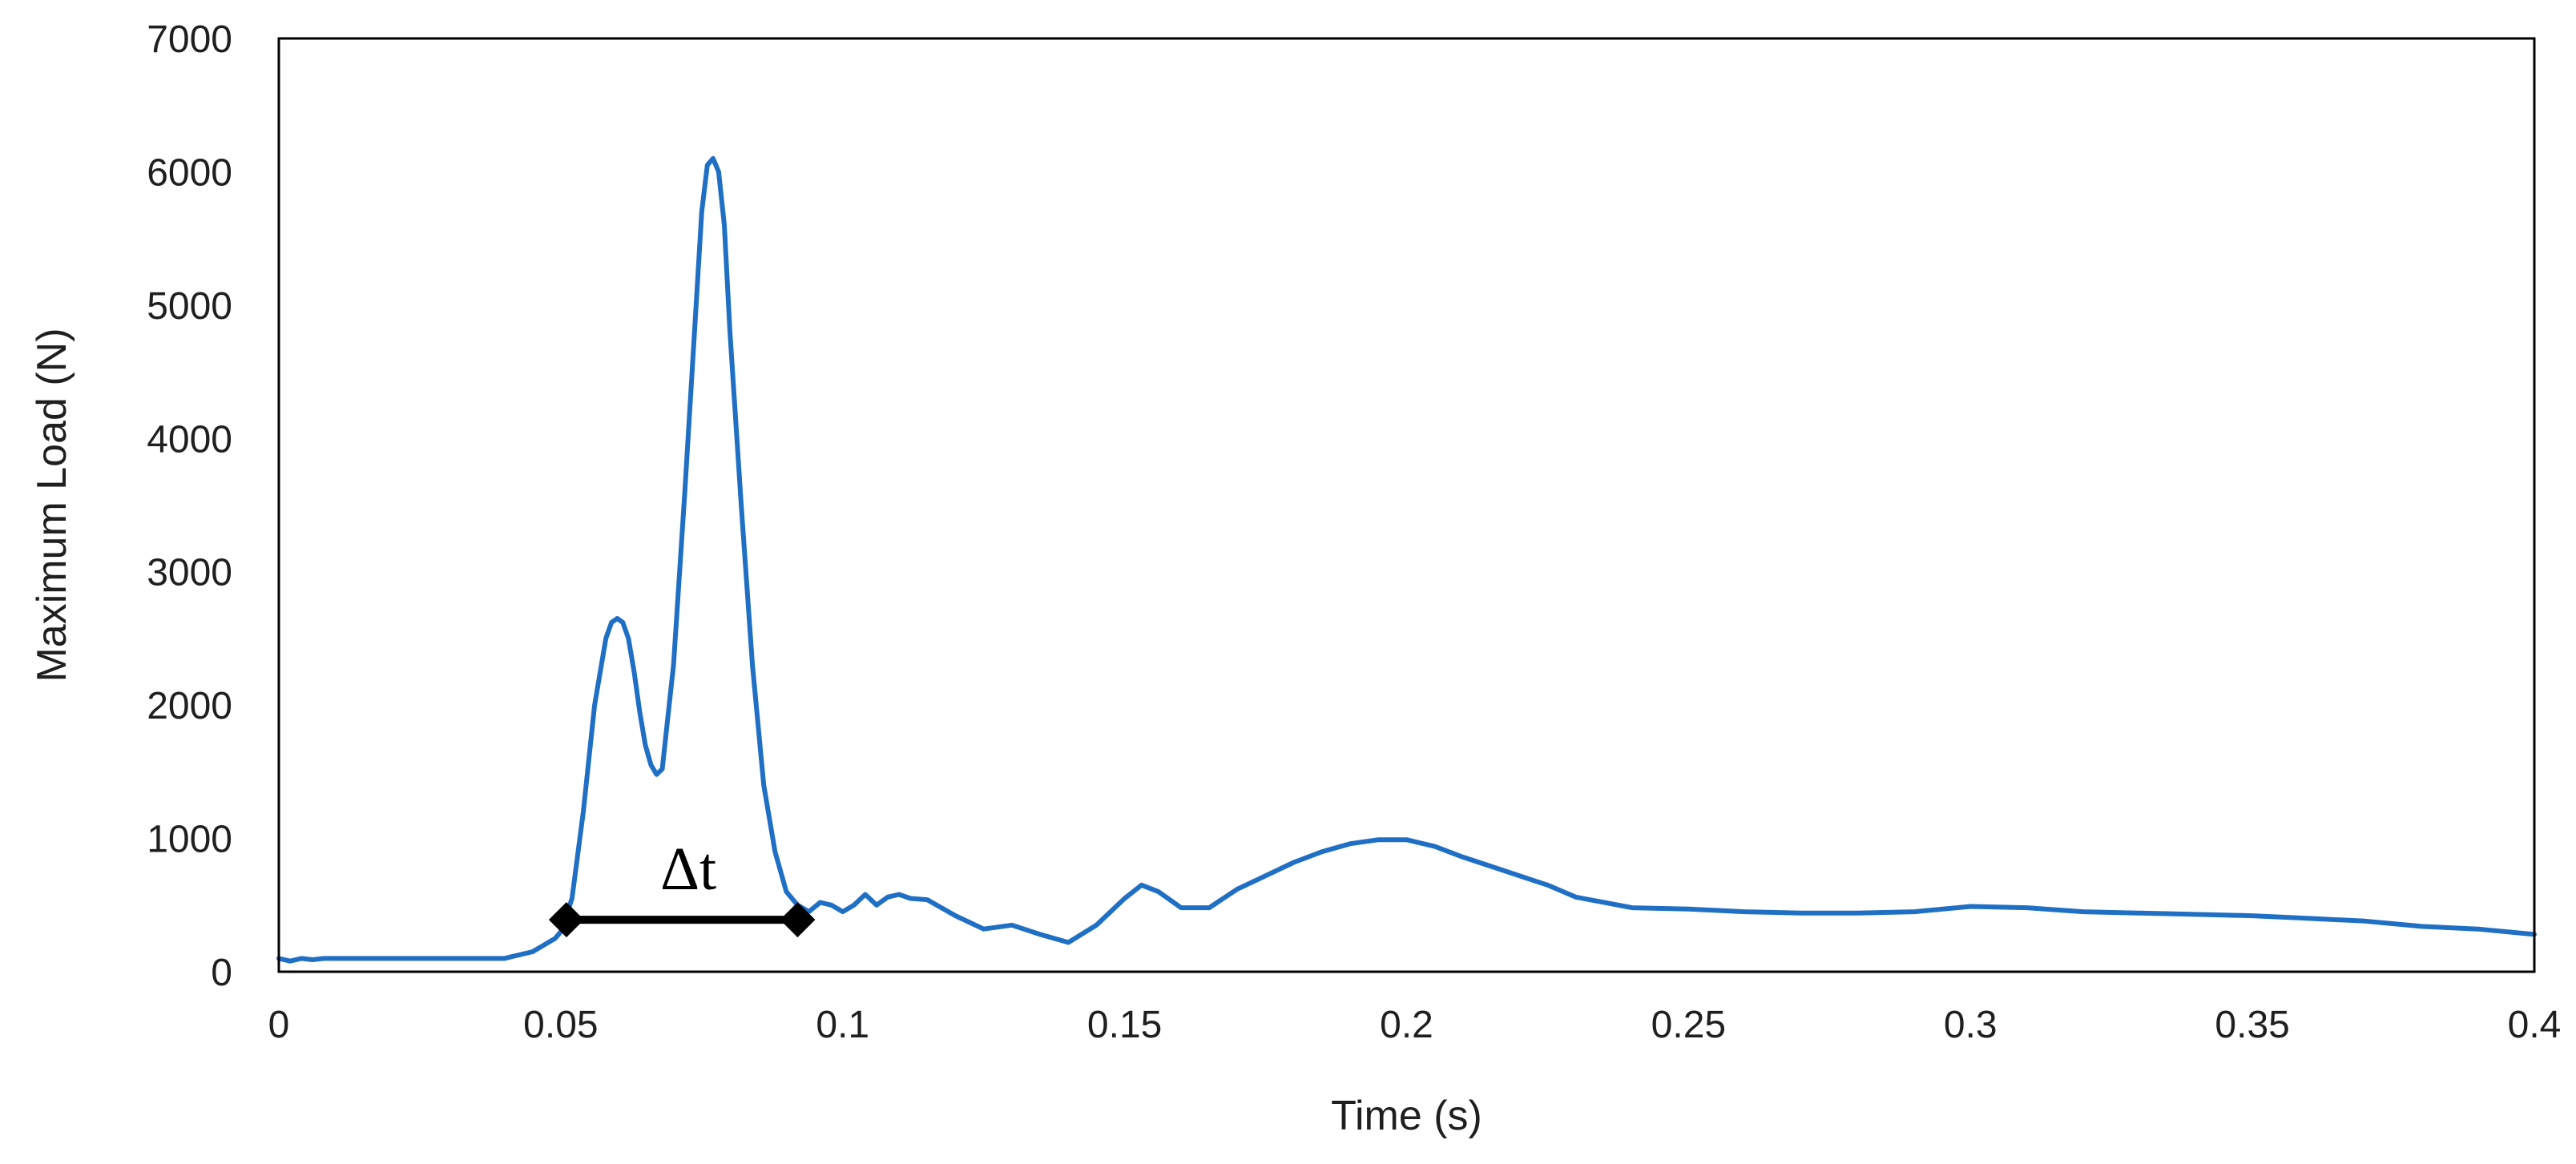 This screenshot has width=2576, height=1164. Describe the element at coordinates (566, 920) in the screenshot. I see `delta-t-start-marker` at that location.